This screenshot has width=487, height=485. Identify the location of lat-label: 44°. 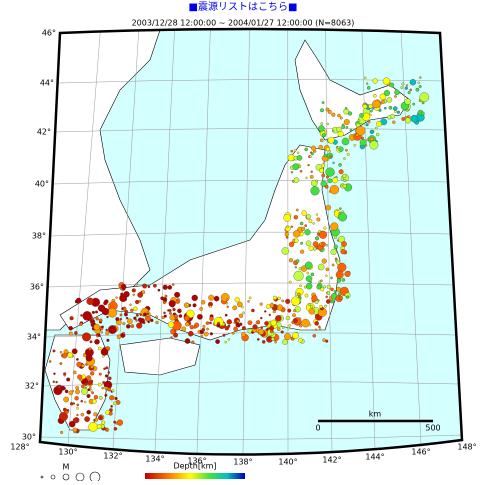
(47, 83).